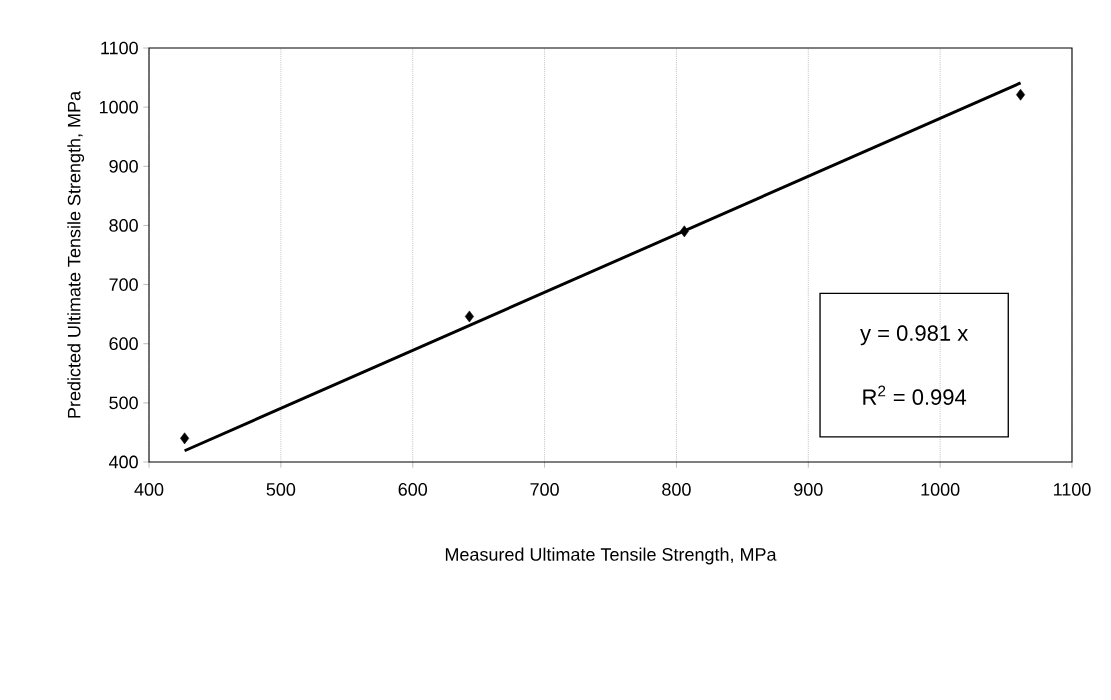  I want to click on x-tick-label: 900, so click(808, 489).